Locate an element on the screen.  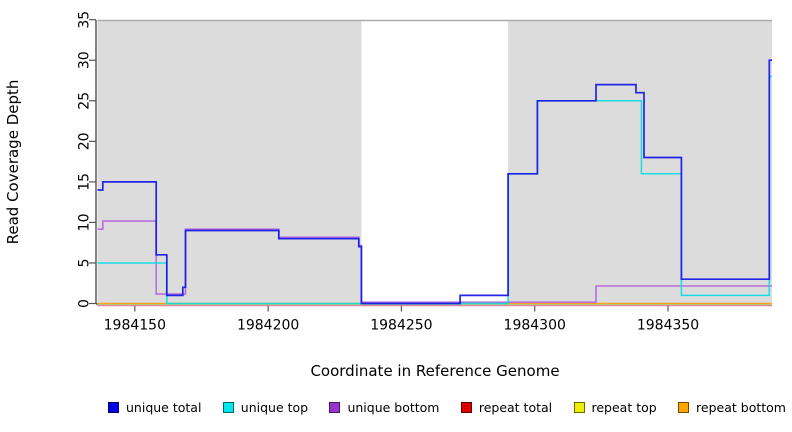
legend-label-unique-total: unique total is located at coordinates (164, 407).